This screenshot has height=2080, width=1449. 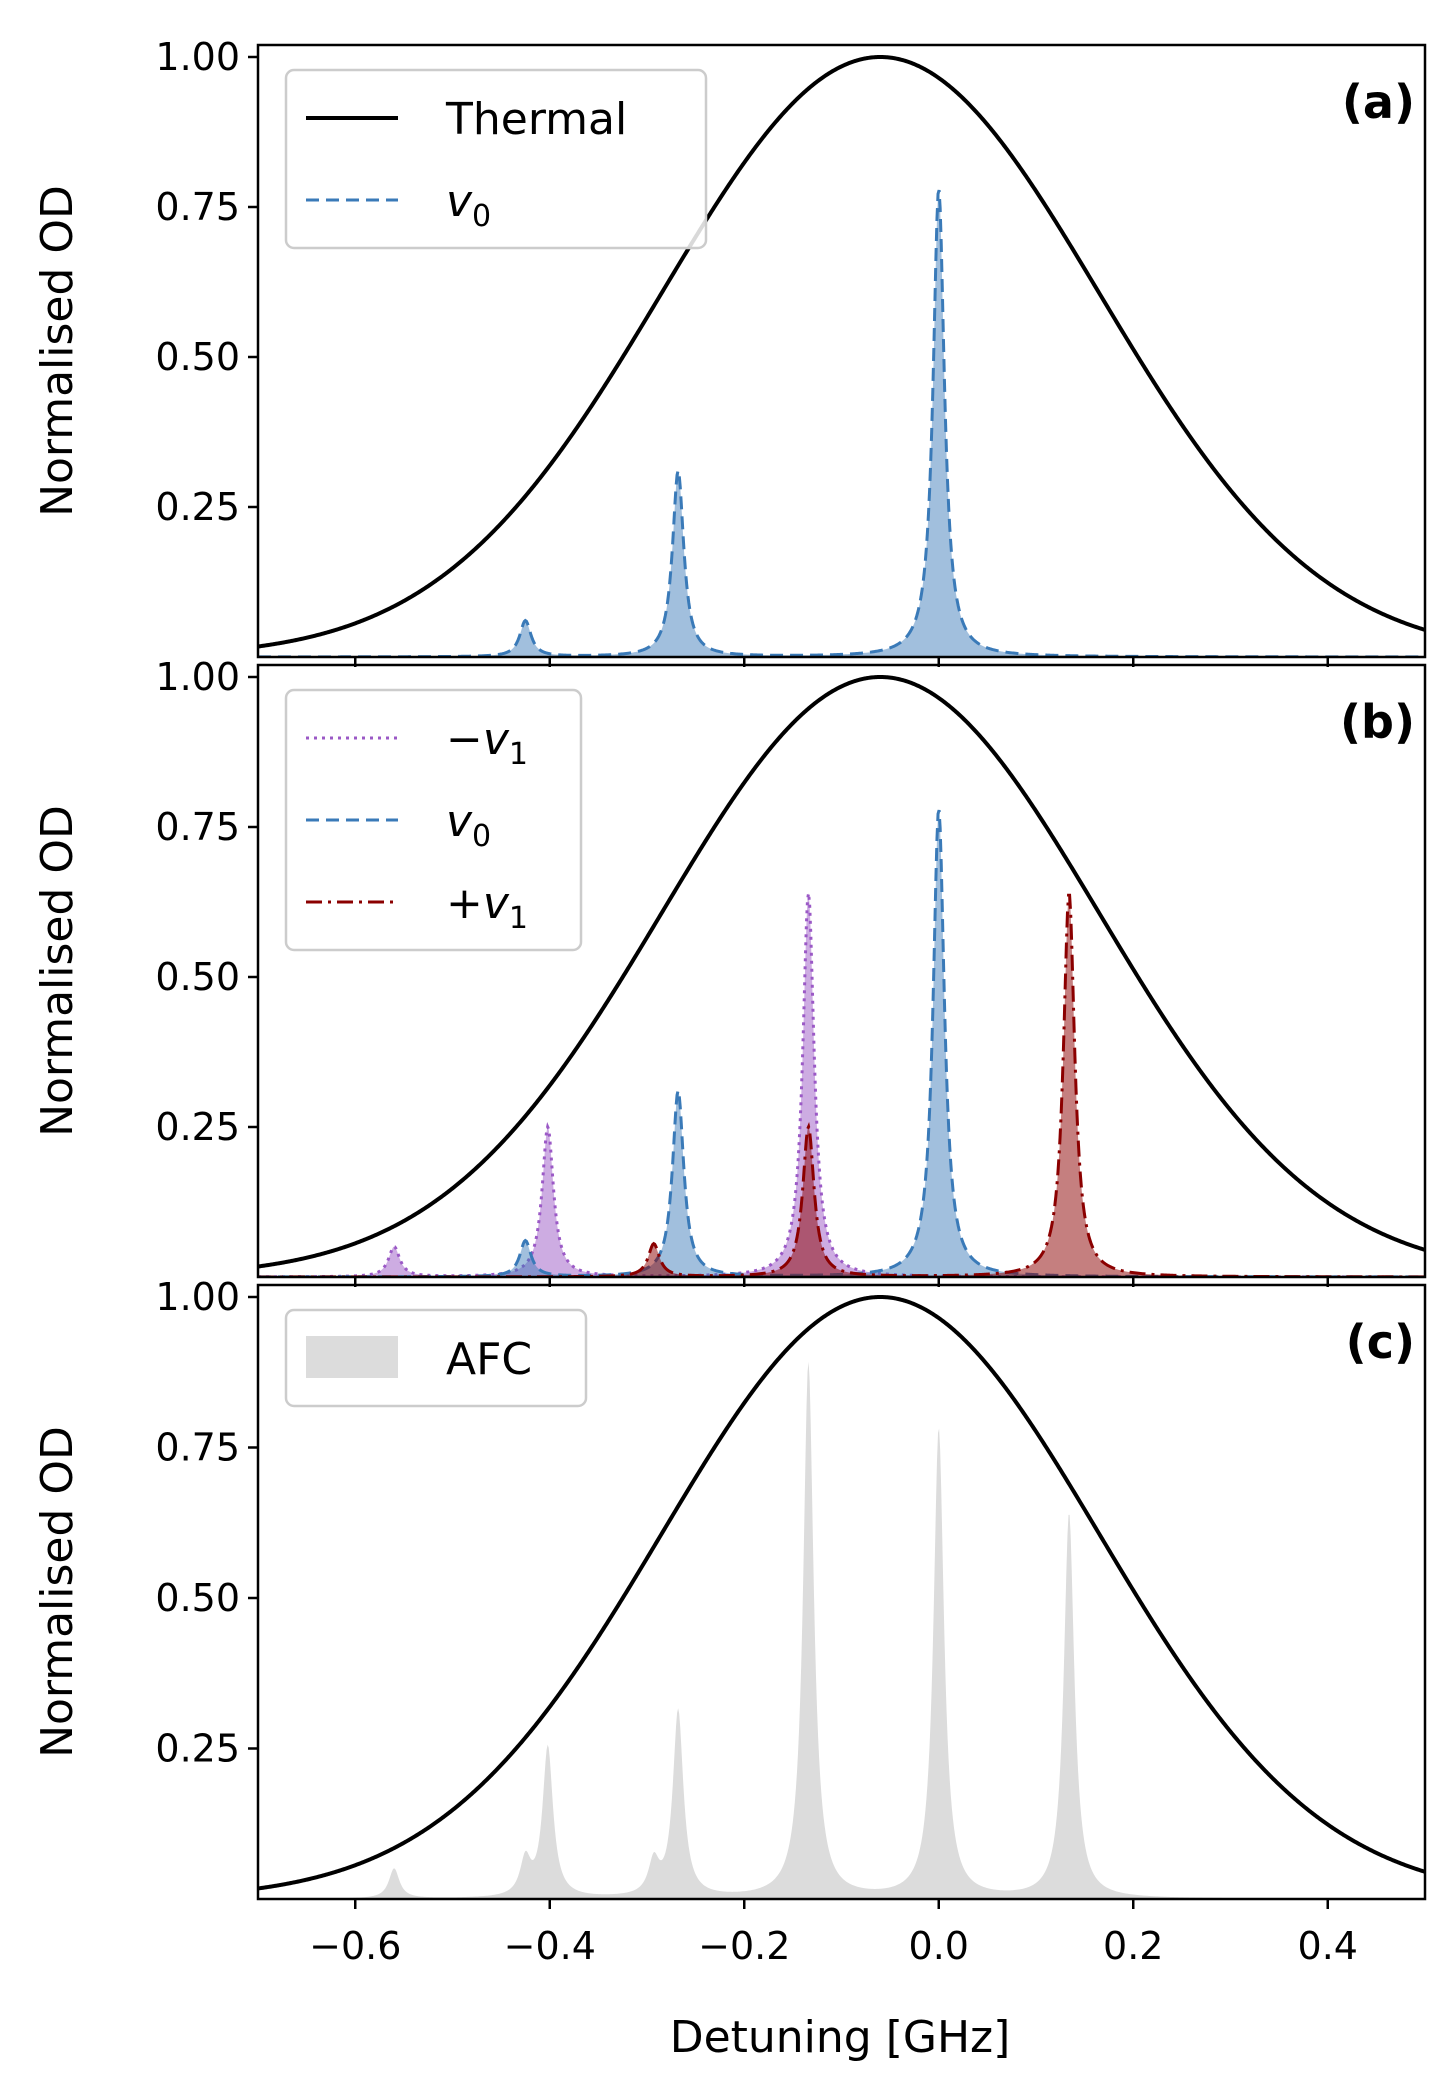 What do you see at coordinates (1377, 722) in the screenshot?
I see `panel-label-b: (b)` at bounding box center [1377, 722].